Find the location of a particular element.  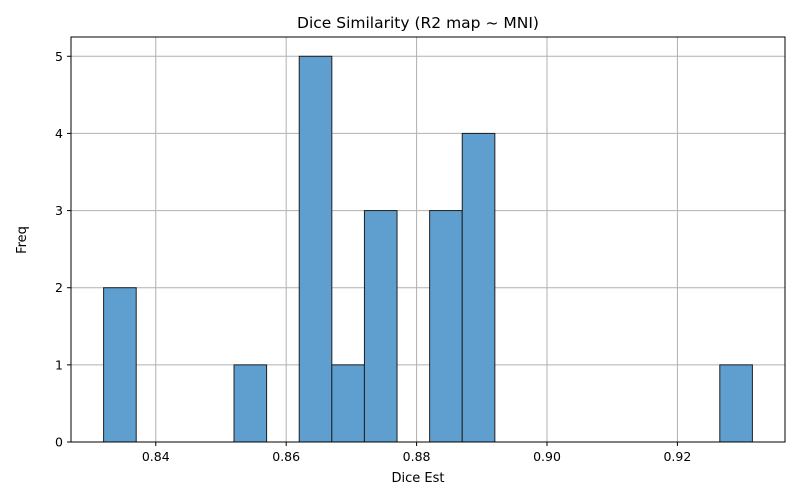

y-axis-label: Freq is located at coordinates (22, 240).